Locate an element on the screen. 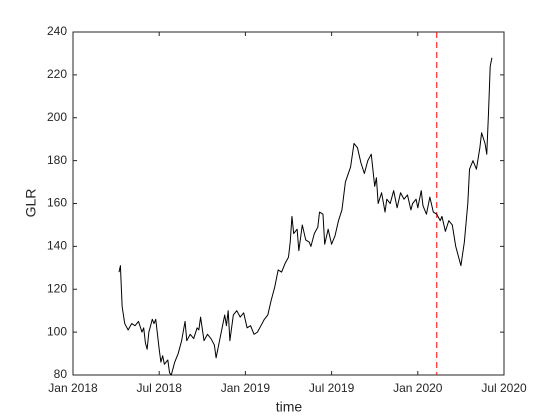 Image resolution: width=560 pixels, height=420 pixels. y-tick-label: 240 is located at coordinates (57, 31).